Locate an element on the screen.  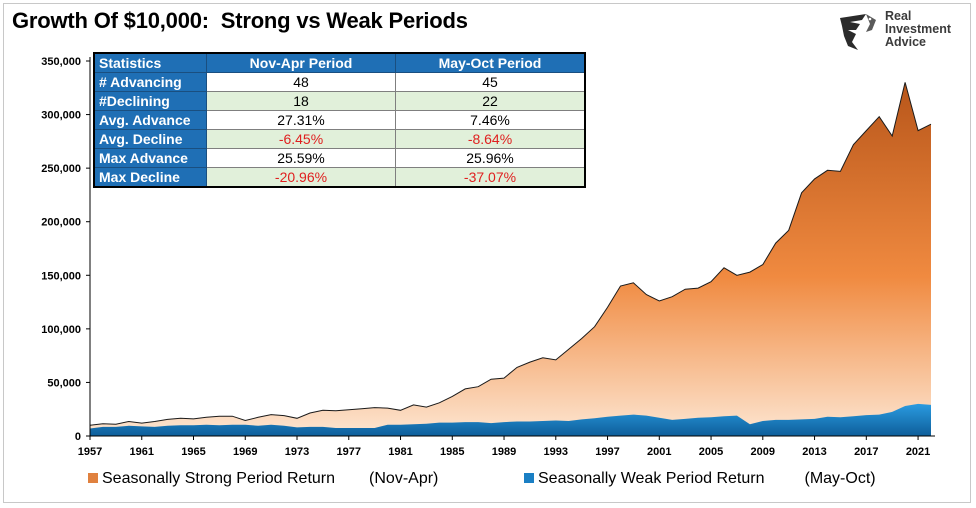
cell-nov-apr: 25.59% is located at coordinates (301, 158).